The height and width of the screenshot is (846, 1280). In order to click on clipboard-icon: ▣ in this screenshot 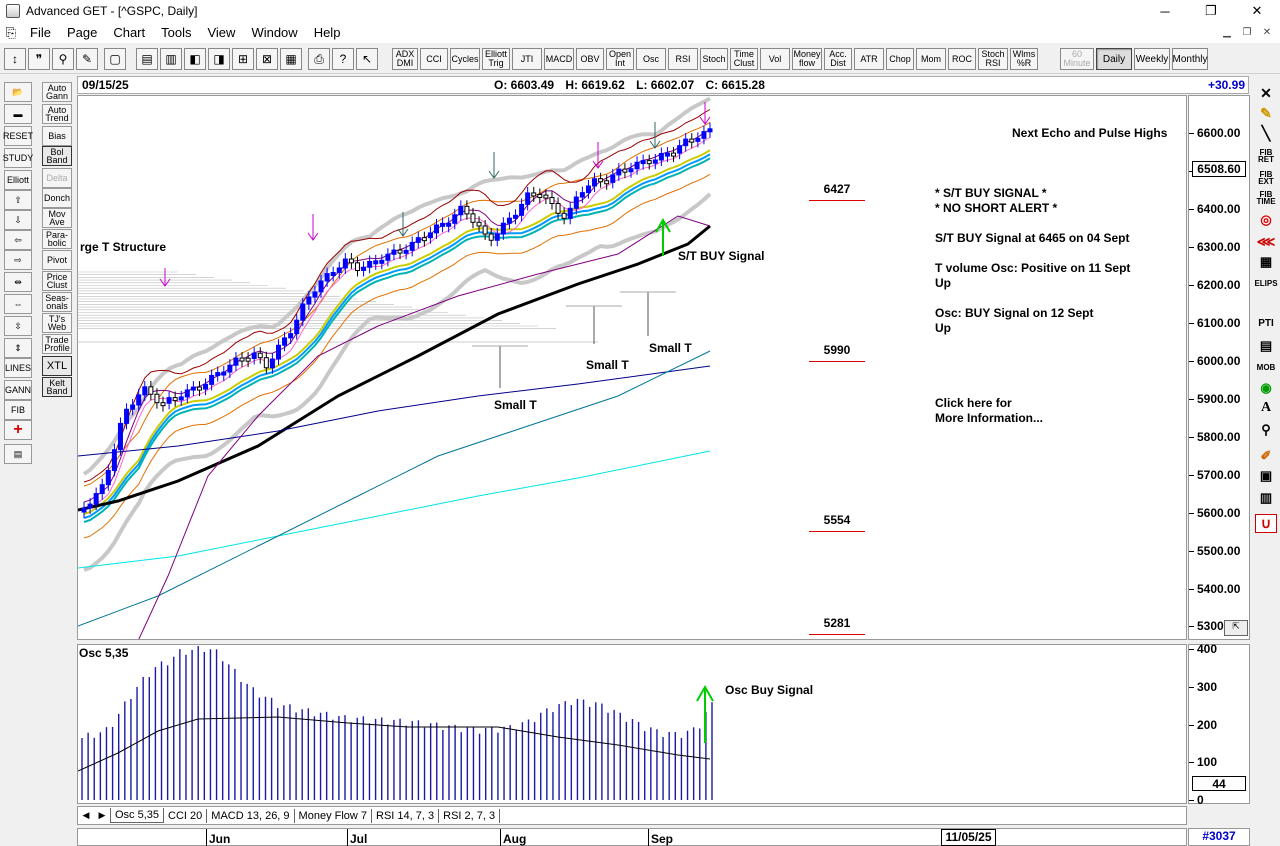, I will do `click(1266, 475)`.